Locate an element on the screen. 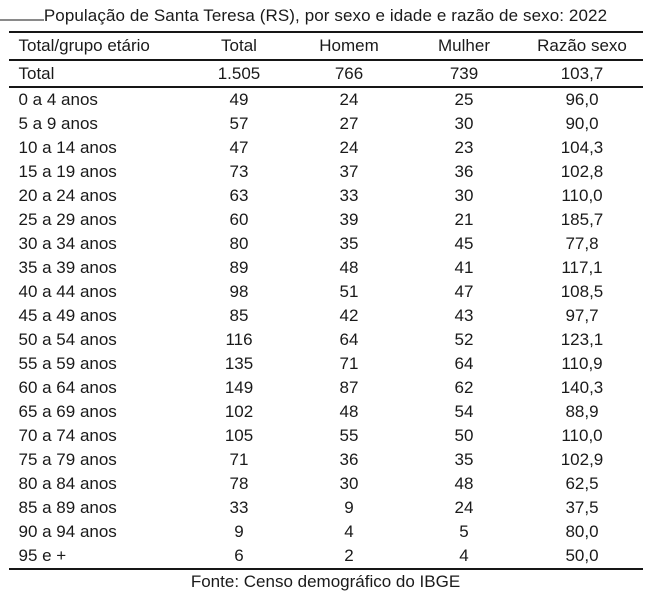  homem-cell: 39 is located at coordinates (349, 219).